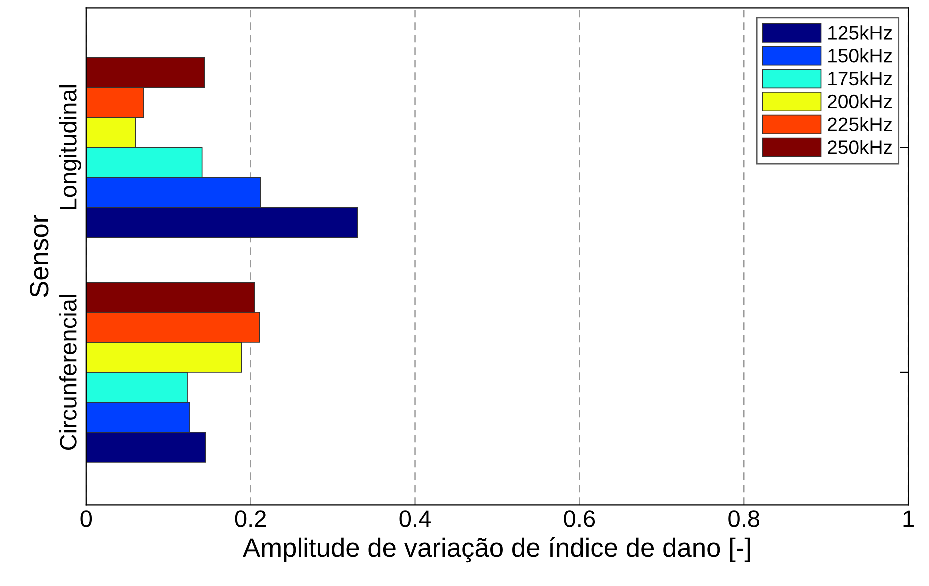 Image resolution: width=929 pixels, height=586 pixels. What do you see at coordinates (860, 33) in the screenshot?
I see `legend-label: 125kHz` at bounding box center [860, 33].